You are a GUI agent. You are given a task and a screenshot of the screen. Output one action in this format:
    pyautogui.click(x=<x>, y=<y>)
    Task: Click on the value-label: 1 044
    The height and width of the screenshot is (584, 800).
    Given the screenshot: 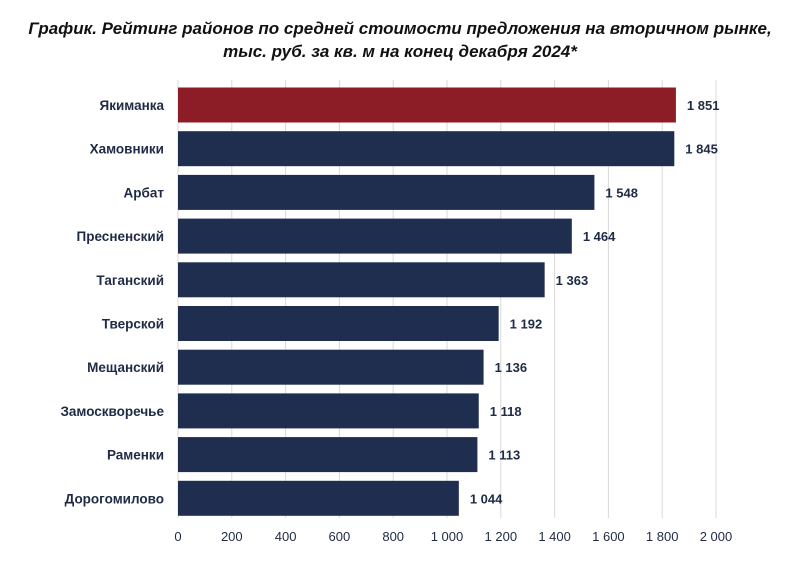 What is the action you would take?
    pyautogui.click(x=486, y=498)
    